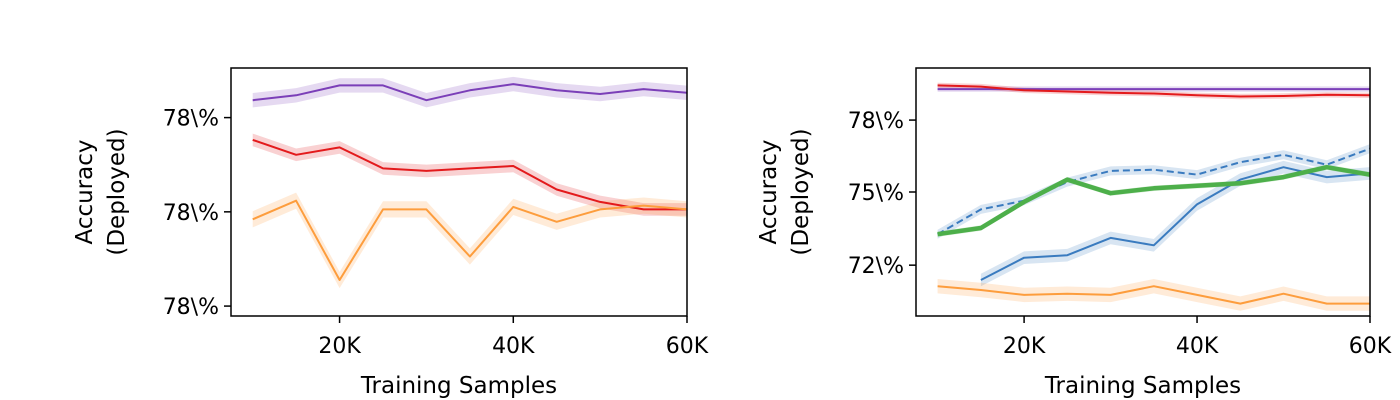 This screenshot has width=1400, height=400. Describe the element at coordinates (876, 193) in the screenshot. I see `y-tick-label: 75\%` at that location.